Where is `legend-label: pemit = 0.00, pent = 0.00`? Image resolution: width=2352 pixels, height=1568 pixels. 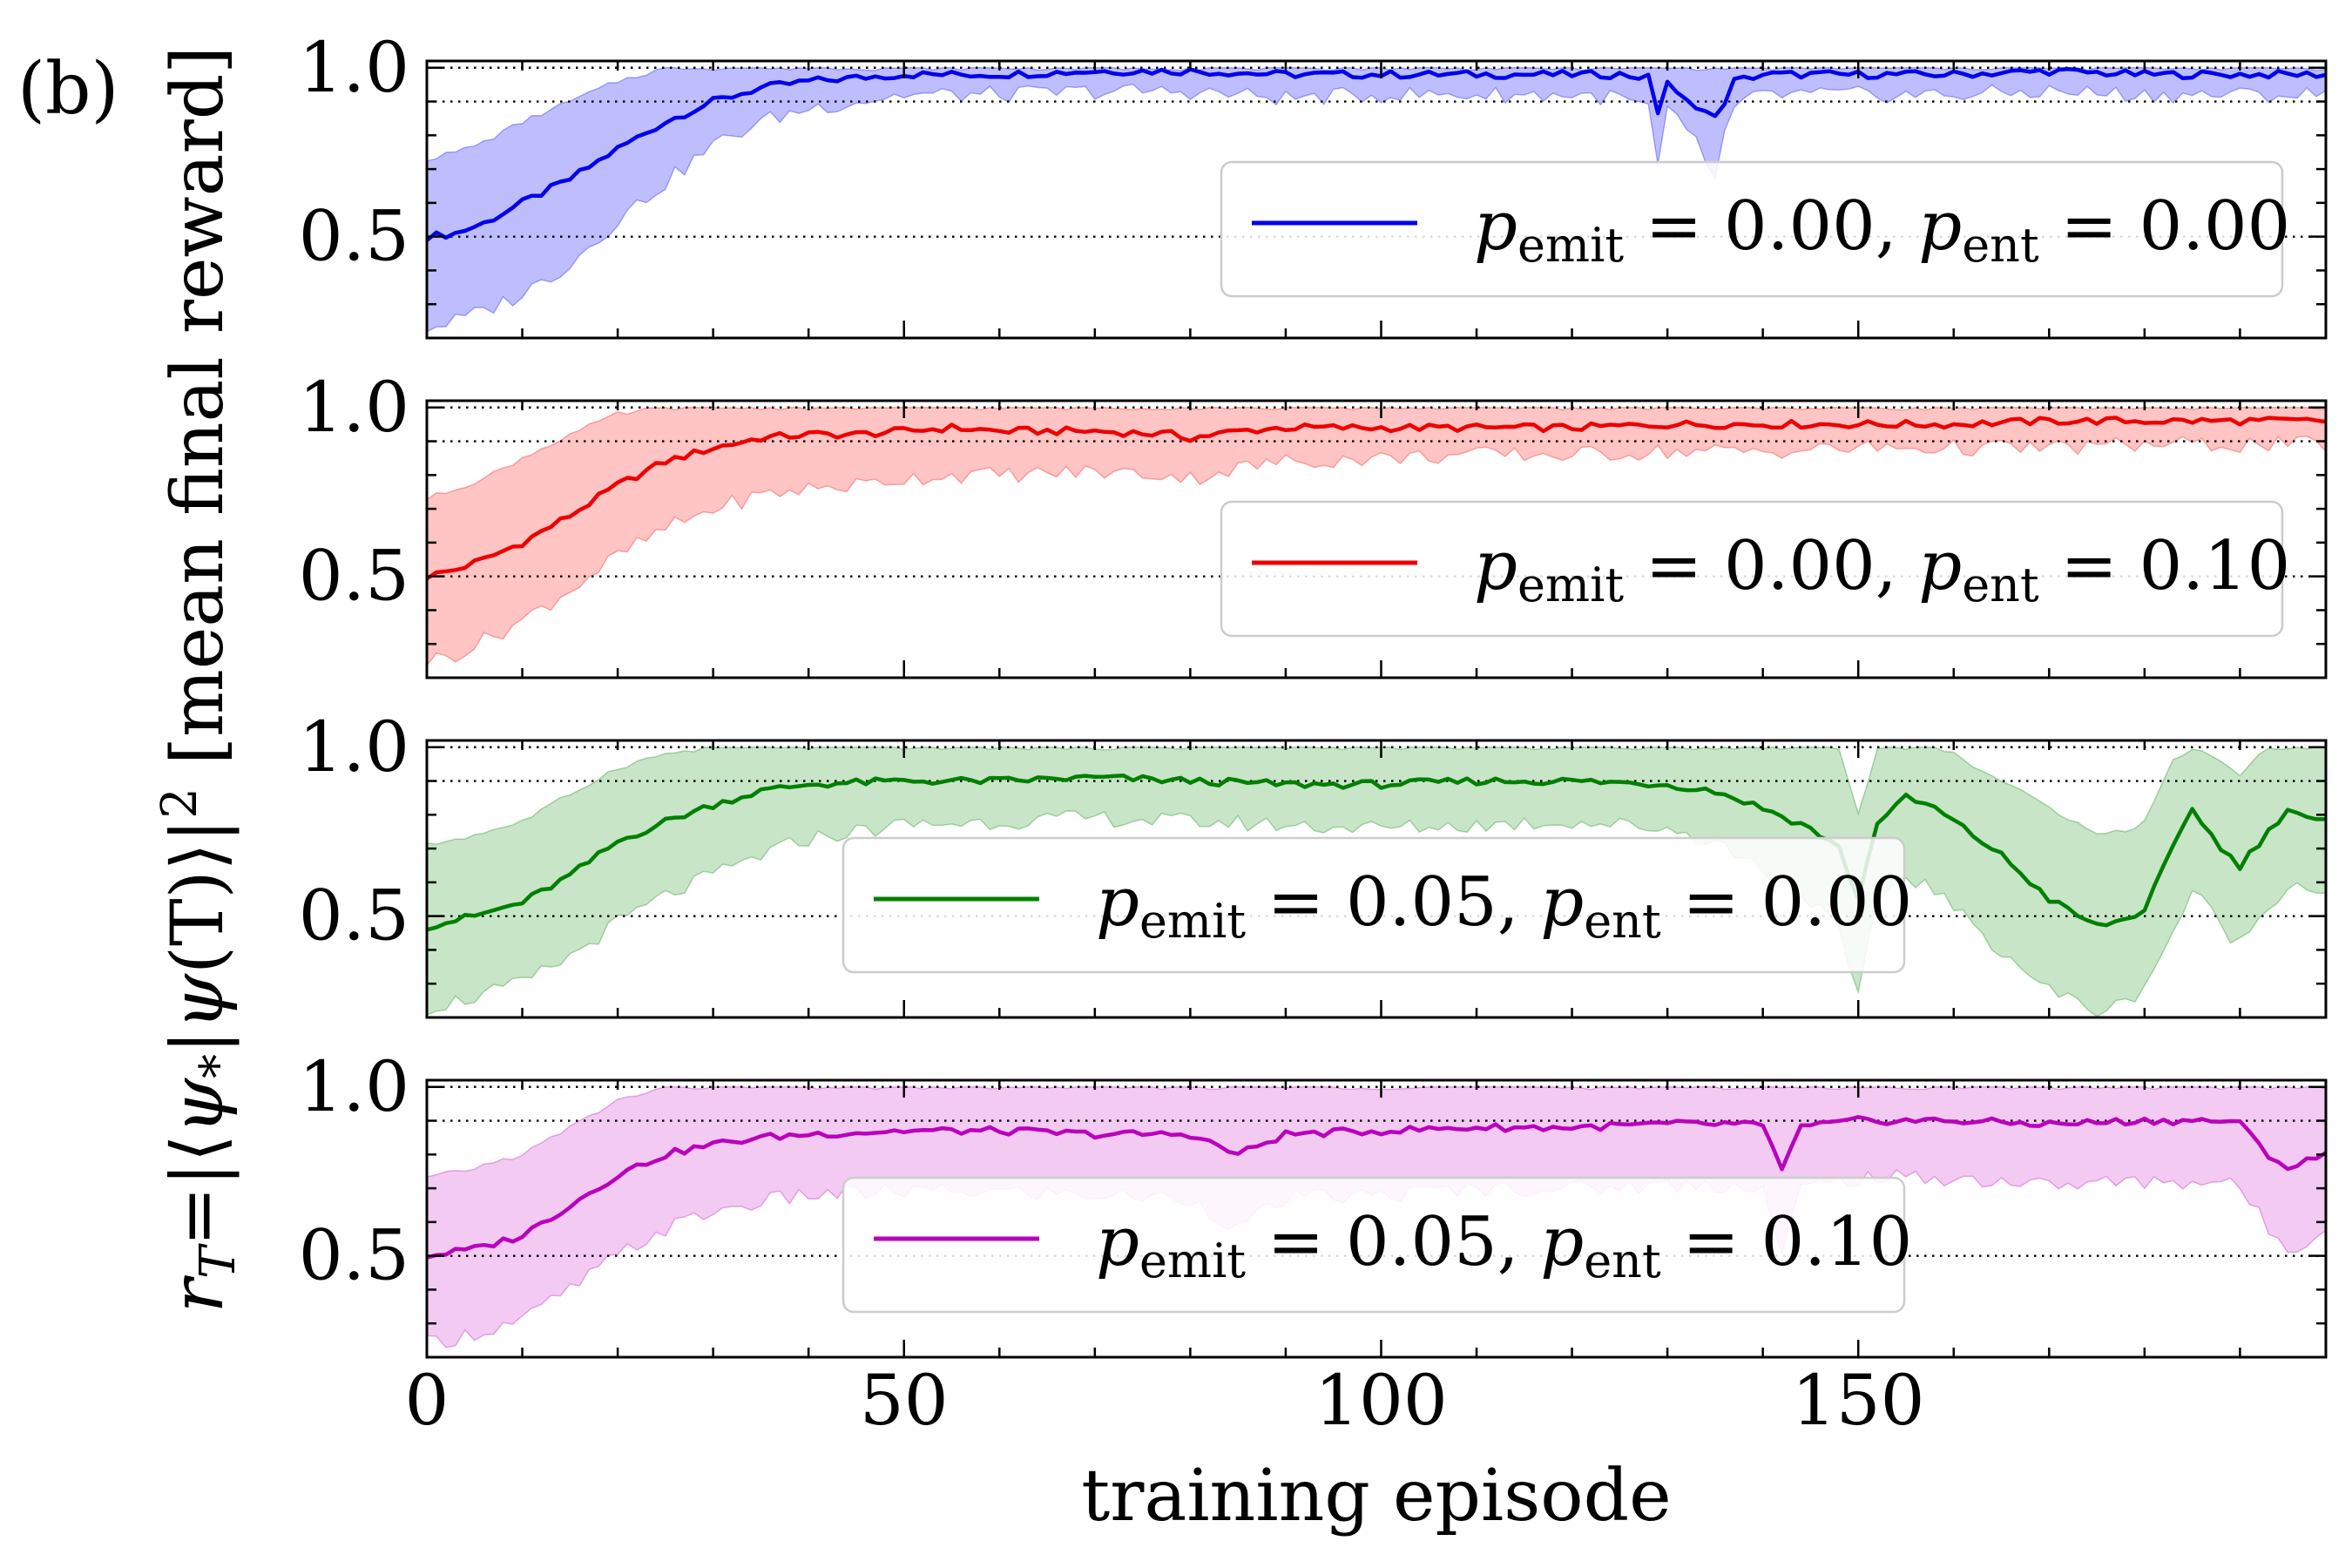
legend-label: pemit = 0.00, pent = 0.00 is located at coordinates (1882, 230).